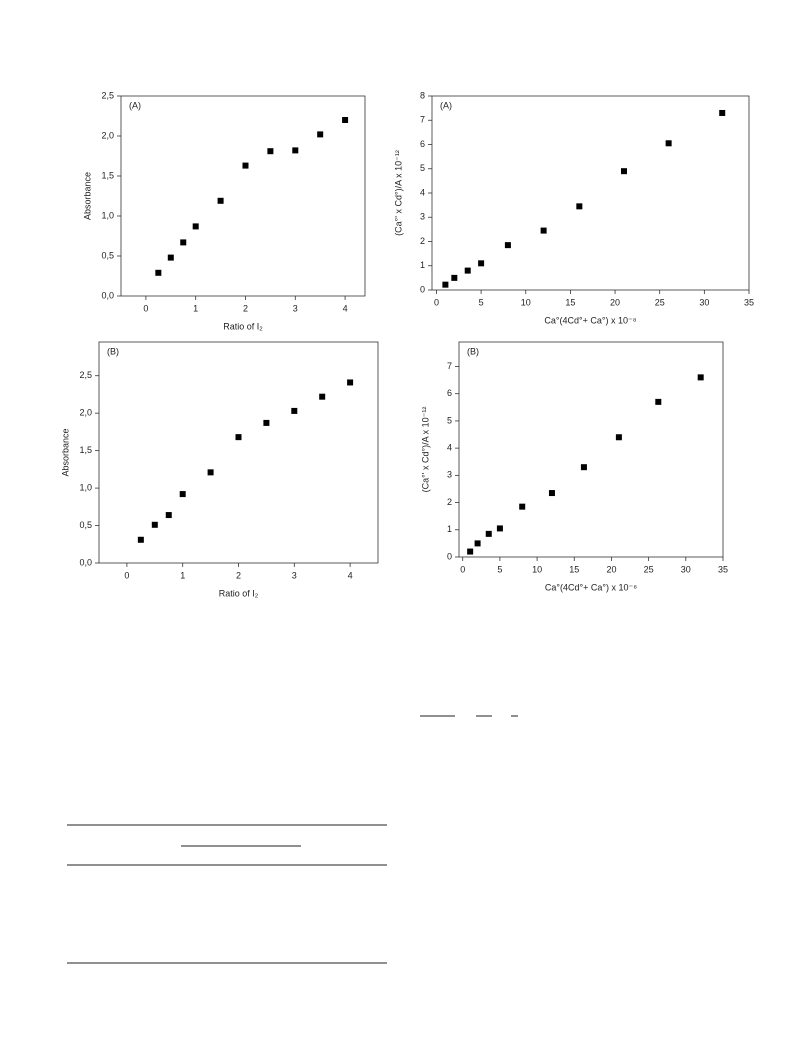 The height and width of the screenshot is (1059, 793). What do you see at coordinates (227, 894) in the screenshot?
I see `table-rules` at bounding box center [227, 894].